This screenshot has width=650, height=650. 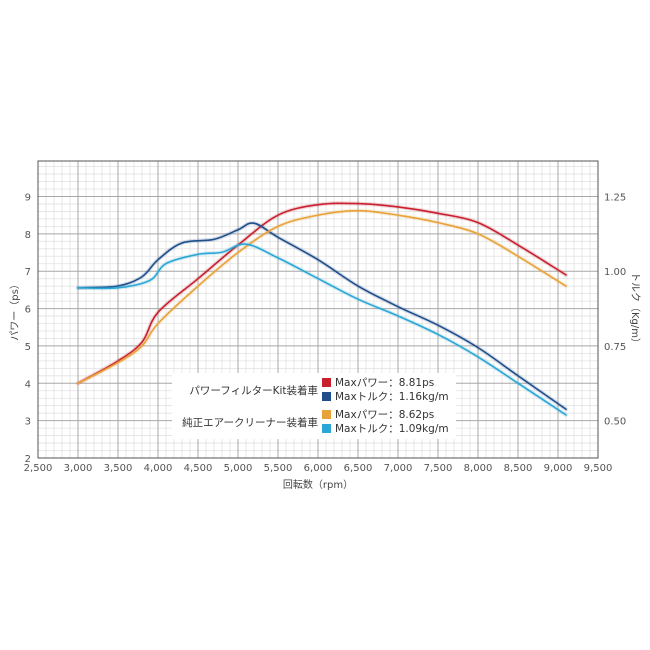 I want to click on y2-tick-label: 0.50, so click(x=615, y=422).